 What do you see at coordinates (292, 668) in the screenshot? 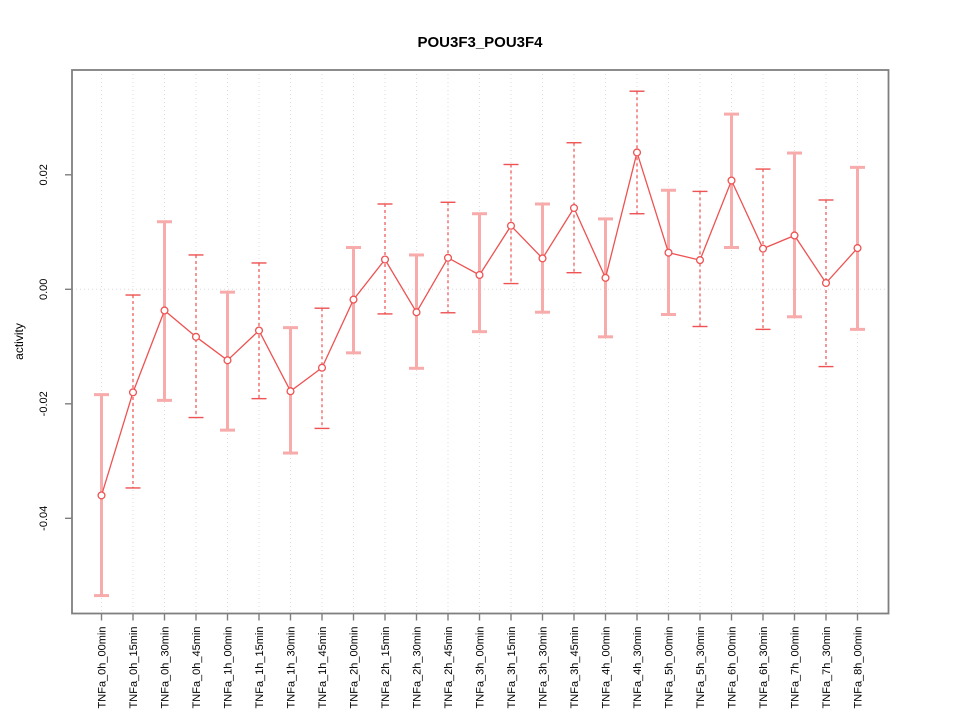
I see `x-tick-label: TNFa_1h_30min` at bounding box center [292, 668].